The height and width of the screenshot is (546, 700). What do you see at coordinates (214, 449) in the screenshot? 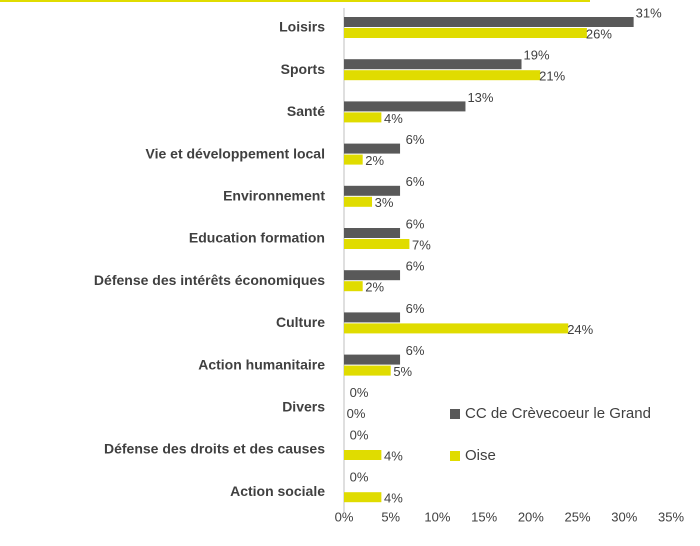
I see `category-label: Défense des droits et des causes` at bounding box center [214, 449].